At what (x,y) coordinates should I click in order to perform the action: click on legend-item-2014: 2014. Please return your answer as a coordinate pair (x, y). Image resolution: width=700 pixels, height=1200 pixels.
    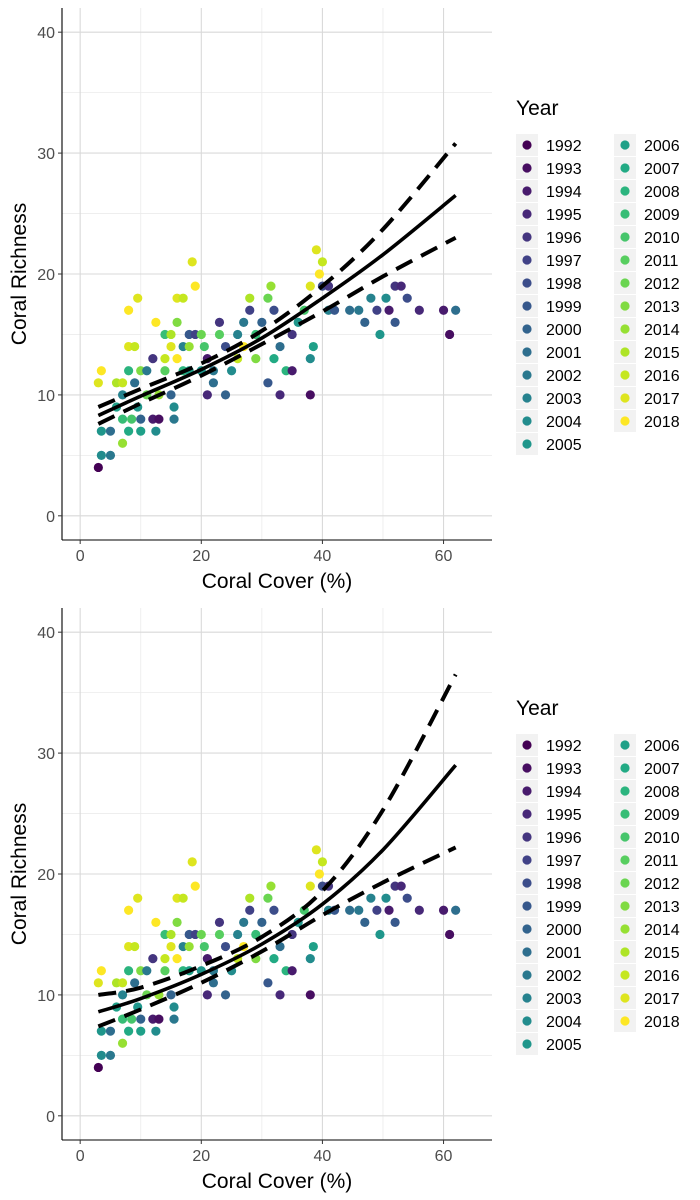
    Looking at the image, I should click on (647, 929).